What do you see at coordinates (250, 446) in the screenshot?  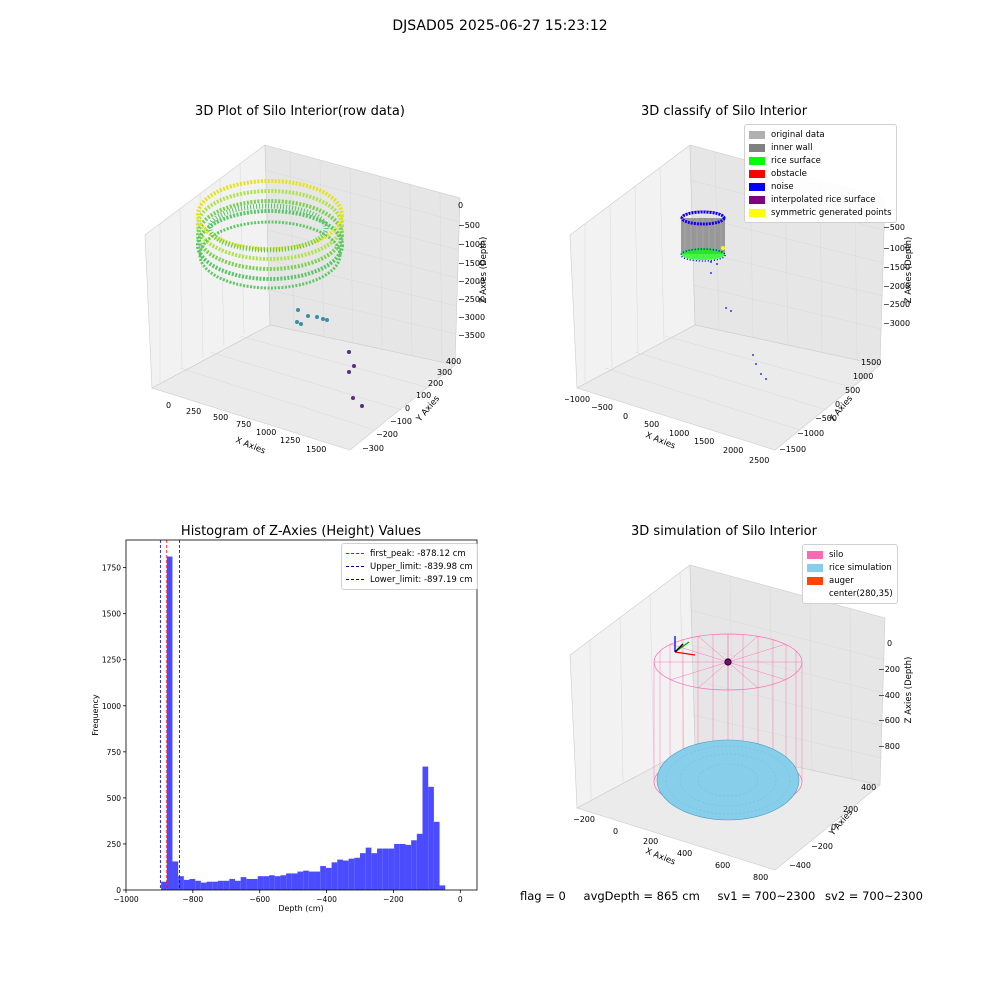 I see `panel1-x-label: X Axies` at bounding box center [250, 446].